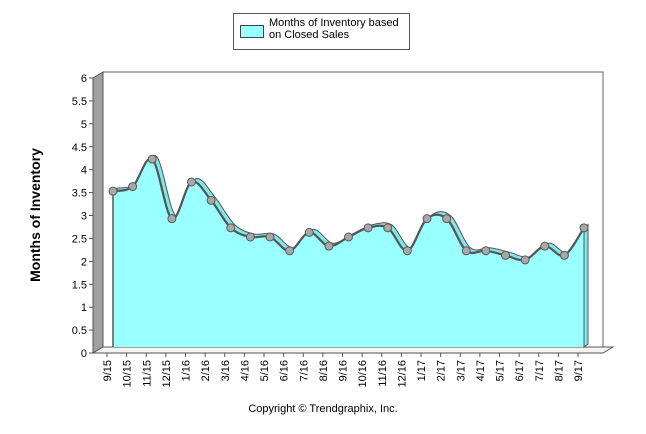  Describe the element at coordinates (191, 182) in the screenshot. I see `data-point-1/16` at that location.